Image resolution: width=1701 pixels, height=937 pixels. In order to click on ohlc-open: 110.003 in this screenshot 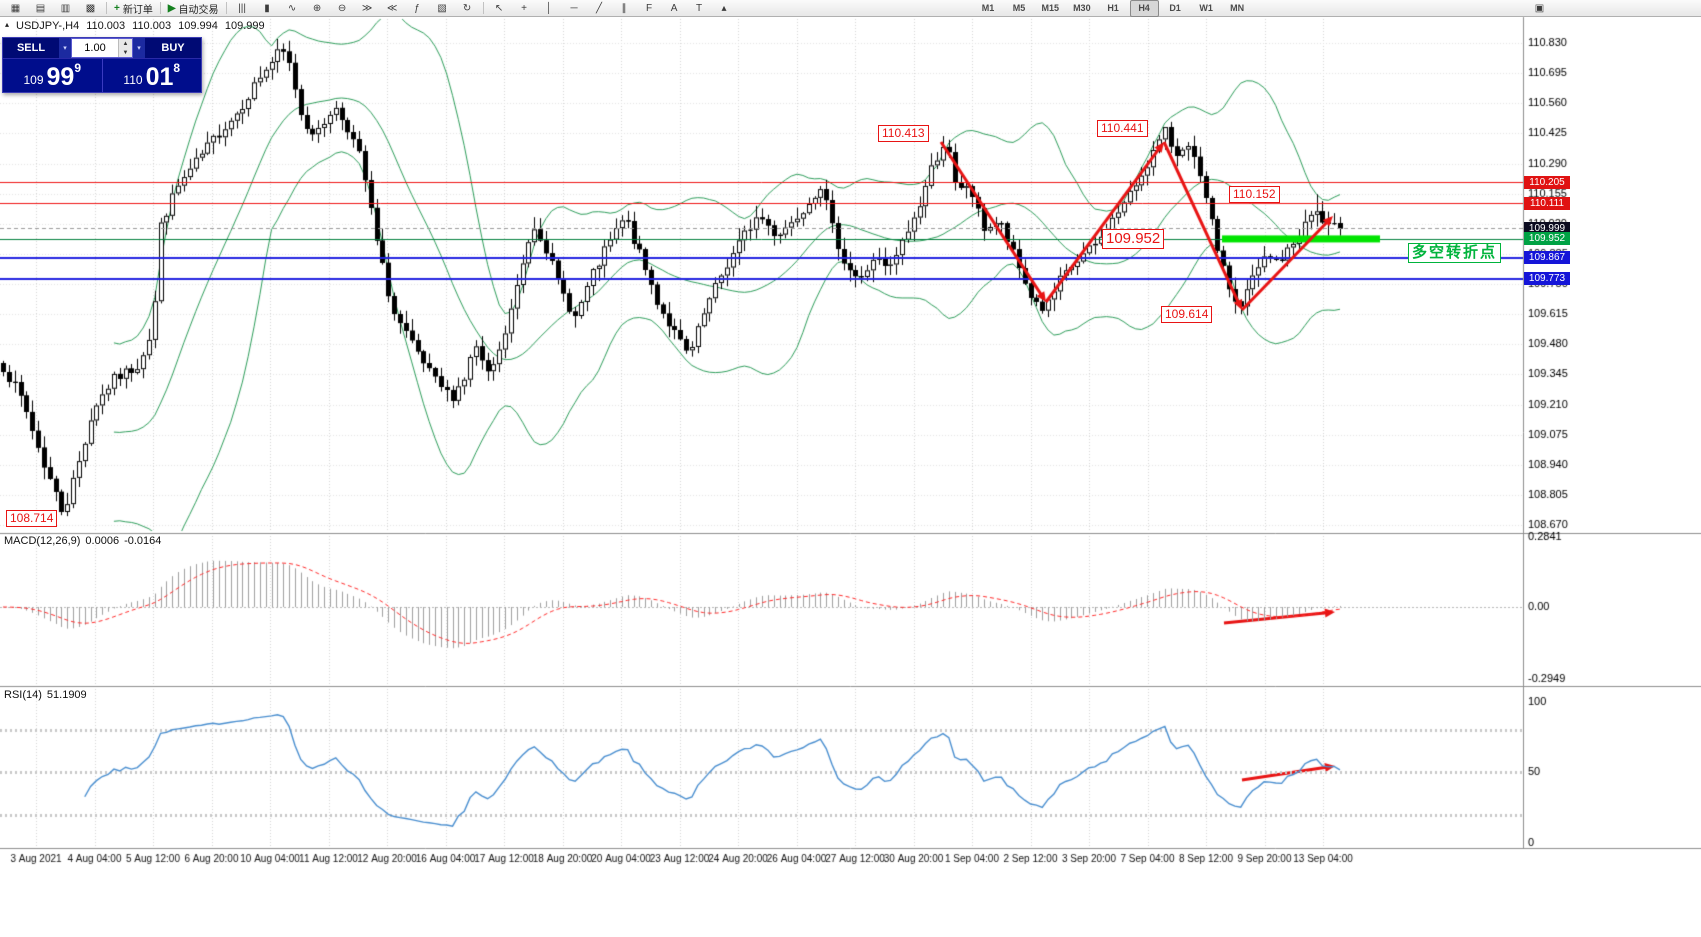, I will do `click(106, 26)`.